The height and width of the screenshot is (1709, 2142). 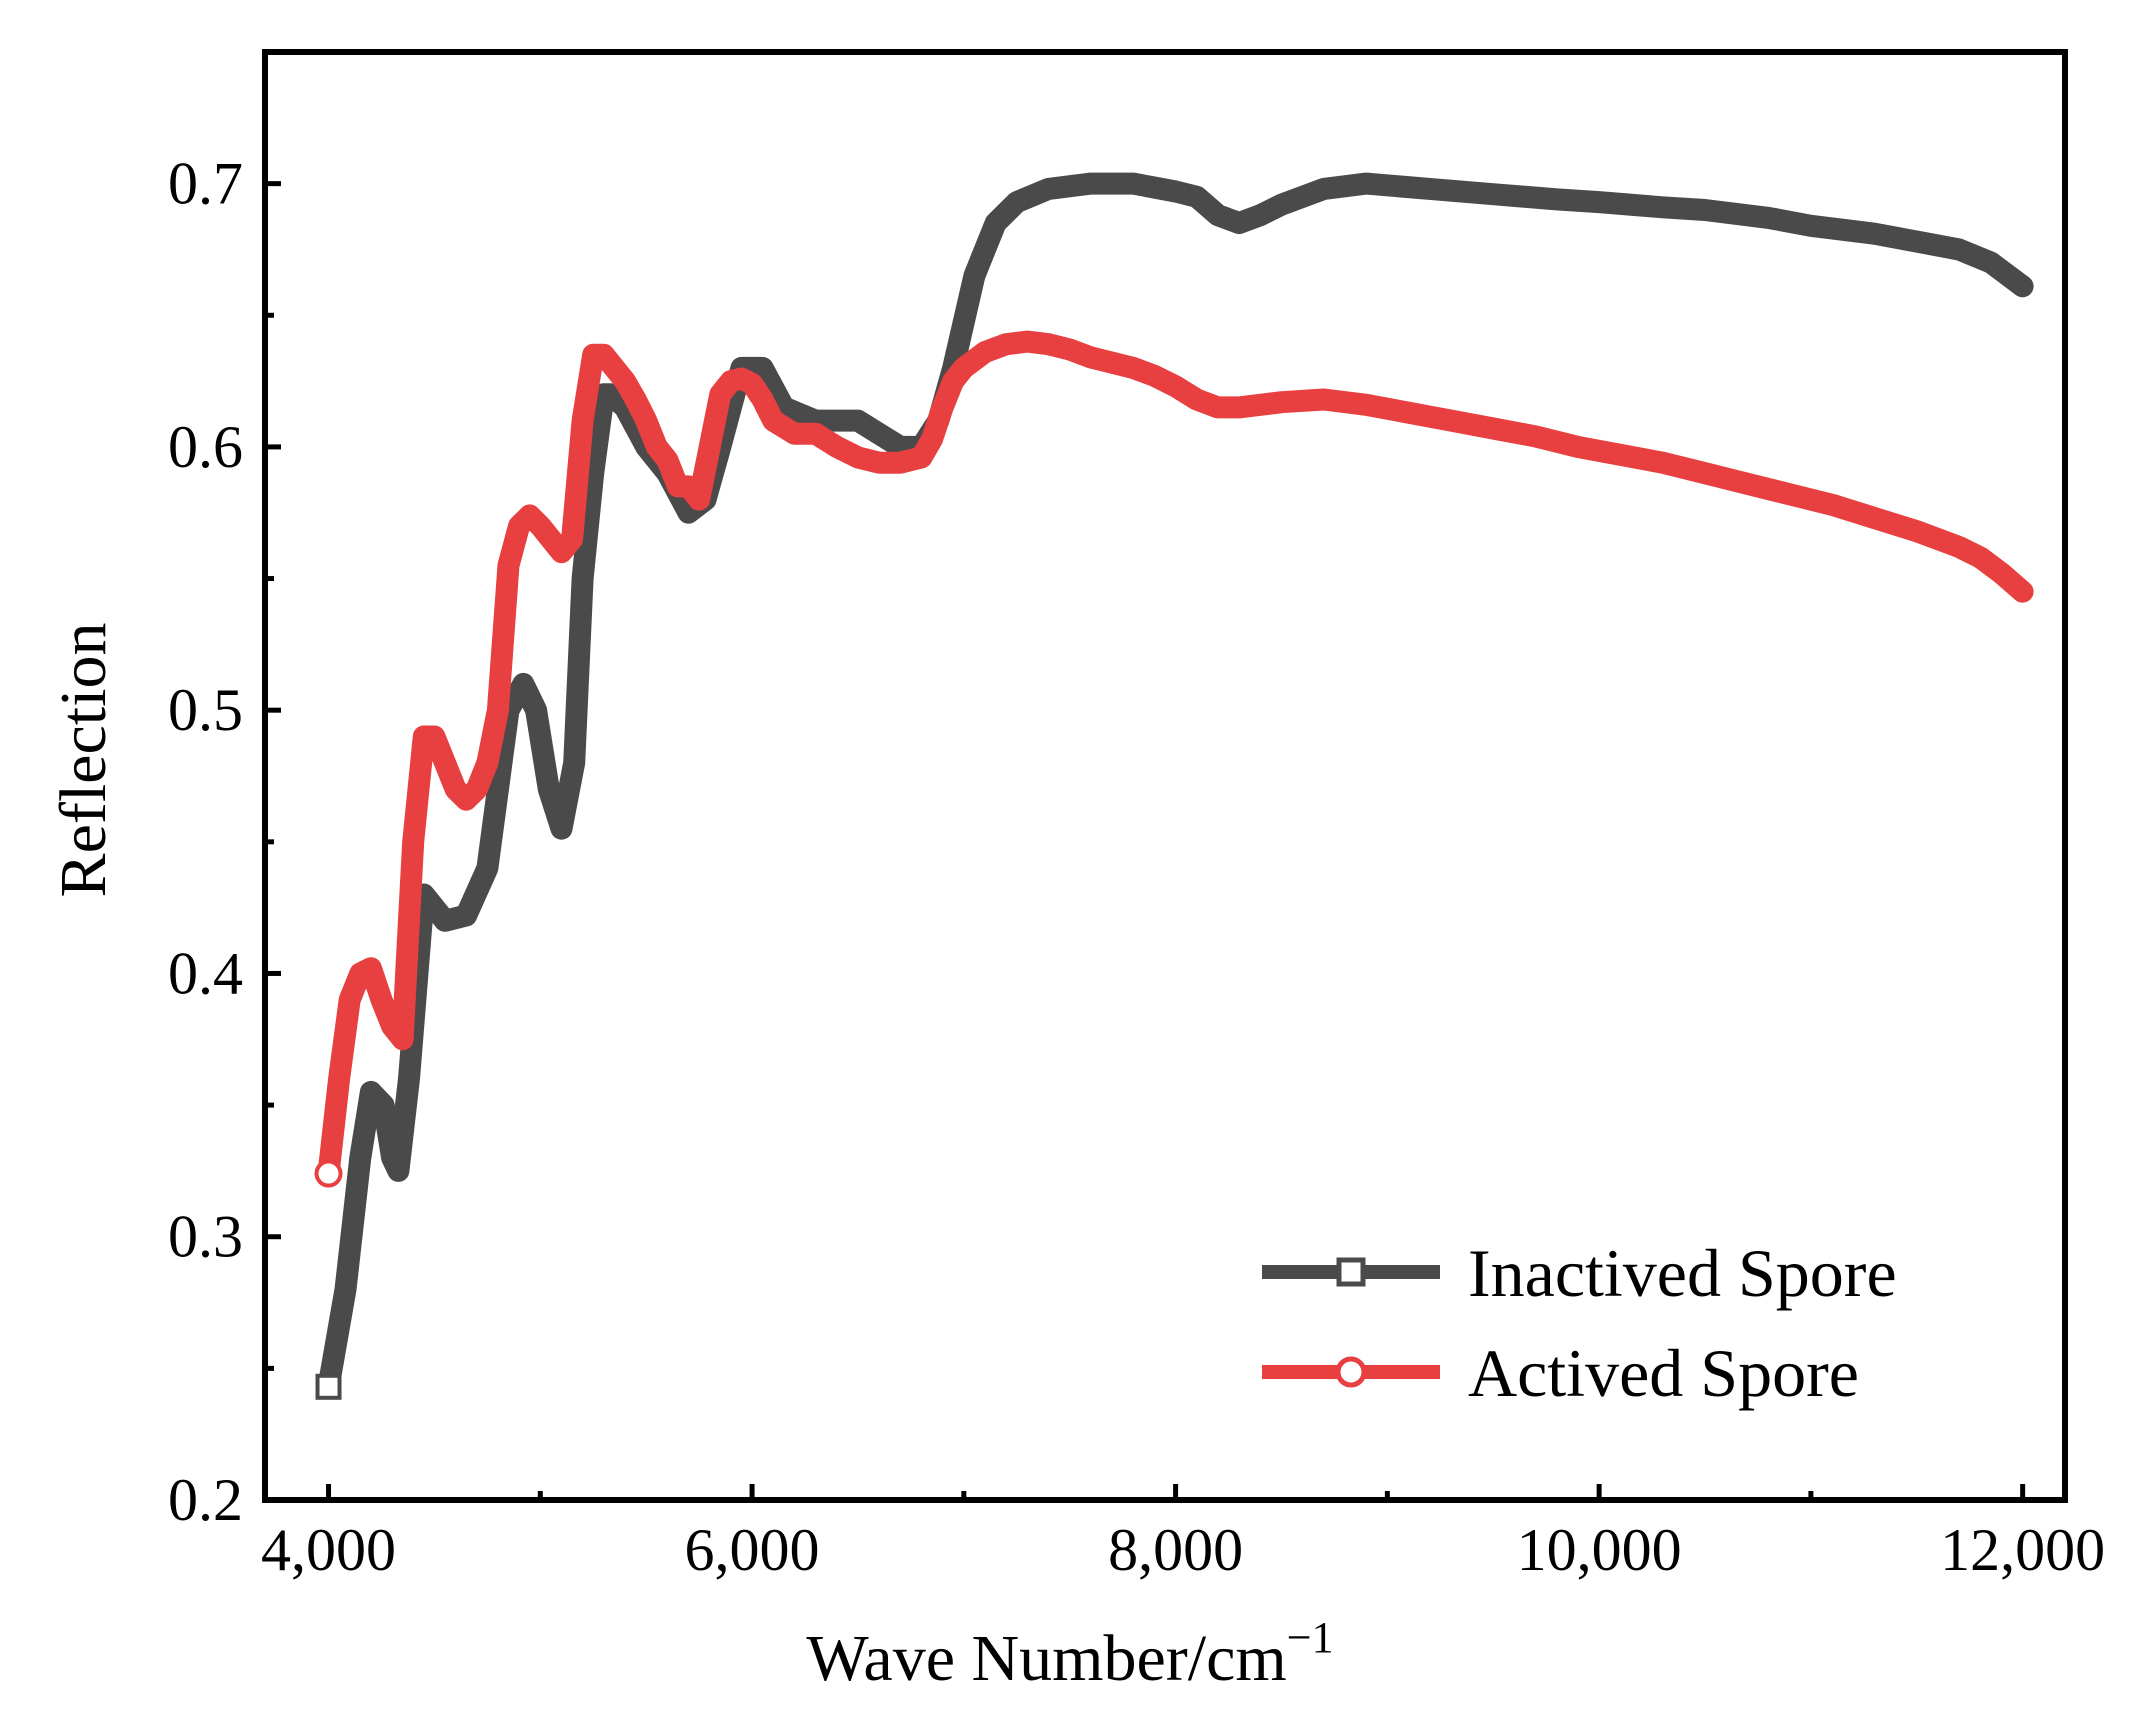 What do you see at coordinates (1310, 1637) in the screenshot?
I see `x-axis-title-superscript: −1` at bounding box center [1310, 1637].